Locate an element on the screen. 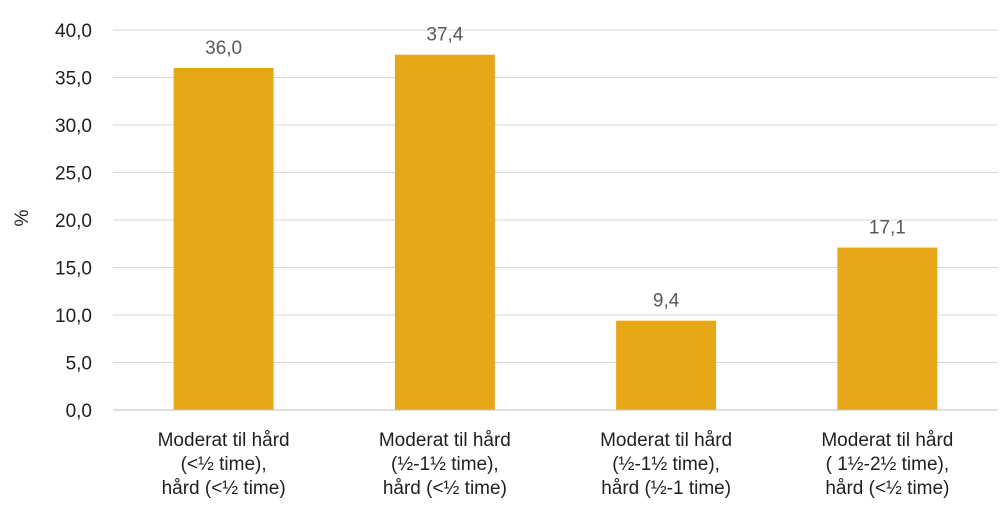 The width and height of the screenshot is (1002, 505). y-tick-label: 20,0 is located at coordinates (73, 221).